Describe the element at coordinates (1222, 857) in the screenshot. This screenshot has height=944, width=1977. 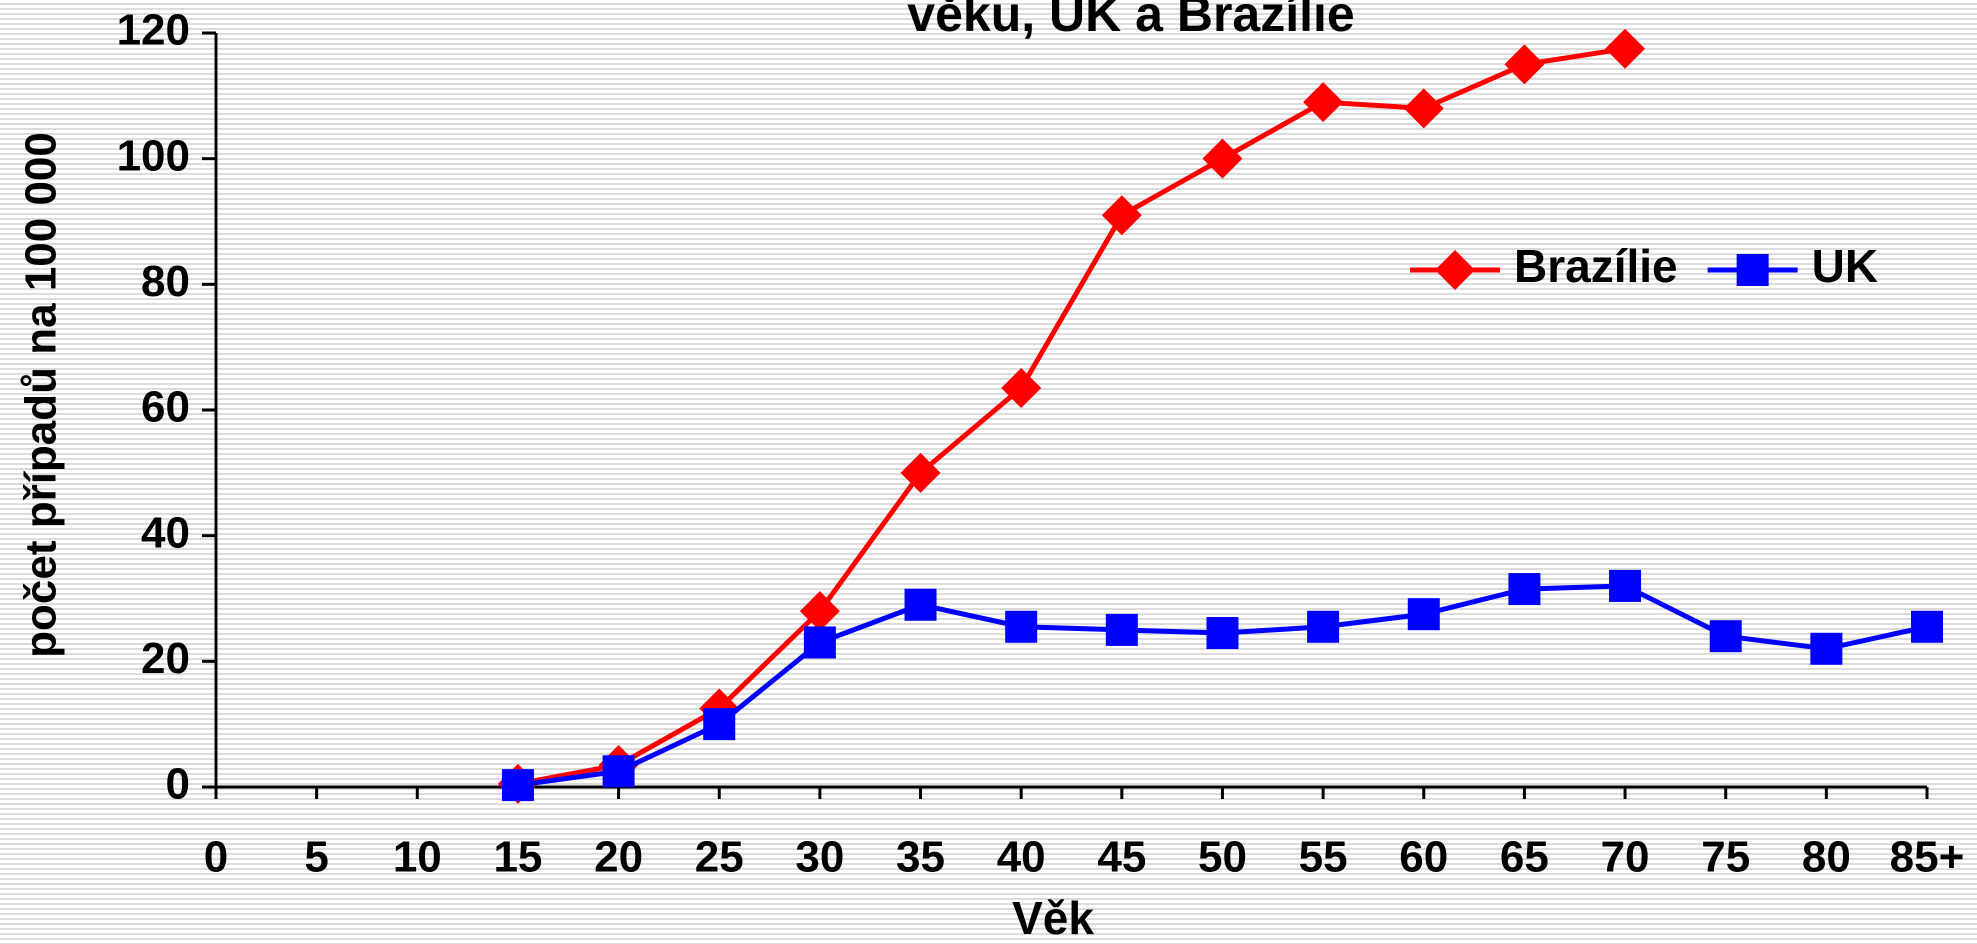
I see `x-tick-label: 50` at that location.